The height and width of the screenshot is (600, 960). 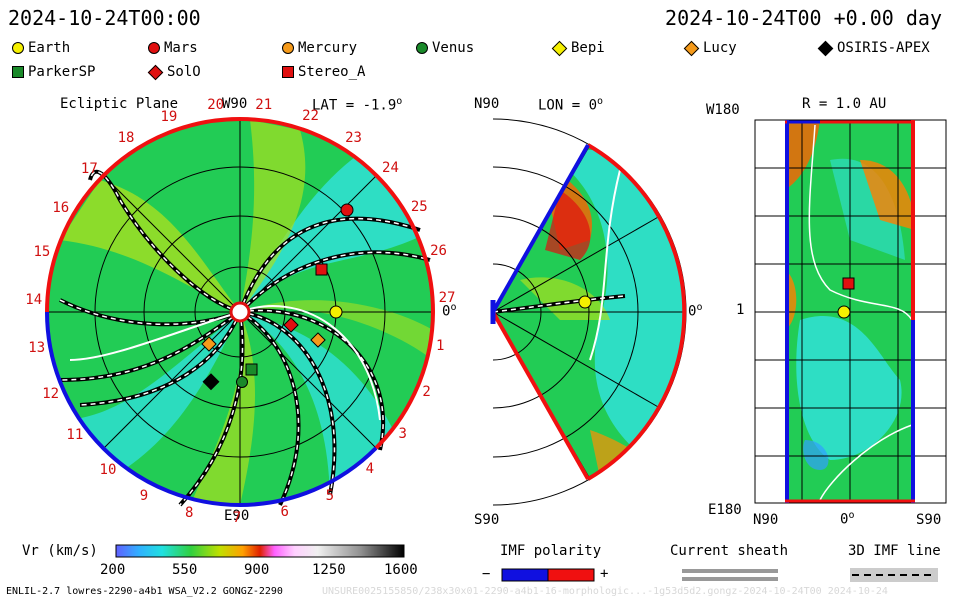 I want to click on ecliptic-current-sheet, so click(x=225, y=363).